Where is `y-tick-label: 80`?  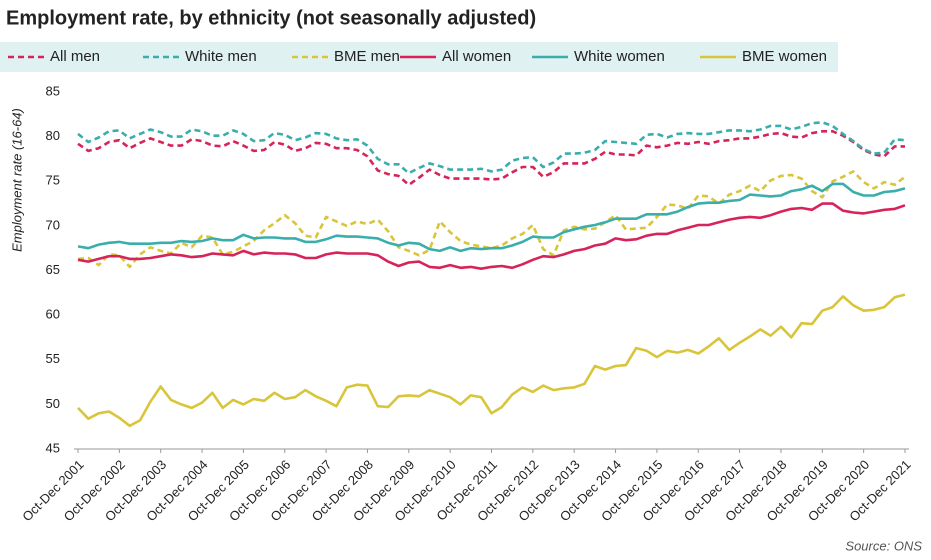 y-tick-label: 80 is located at coordinates (53, 135).